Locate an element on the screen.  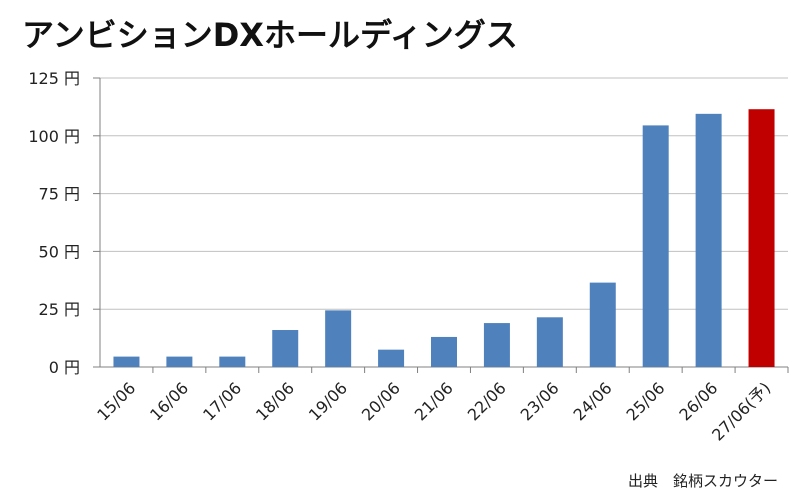
y-tick-label: 50 円 is located at coordinates (59, 251).